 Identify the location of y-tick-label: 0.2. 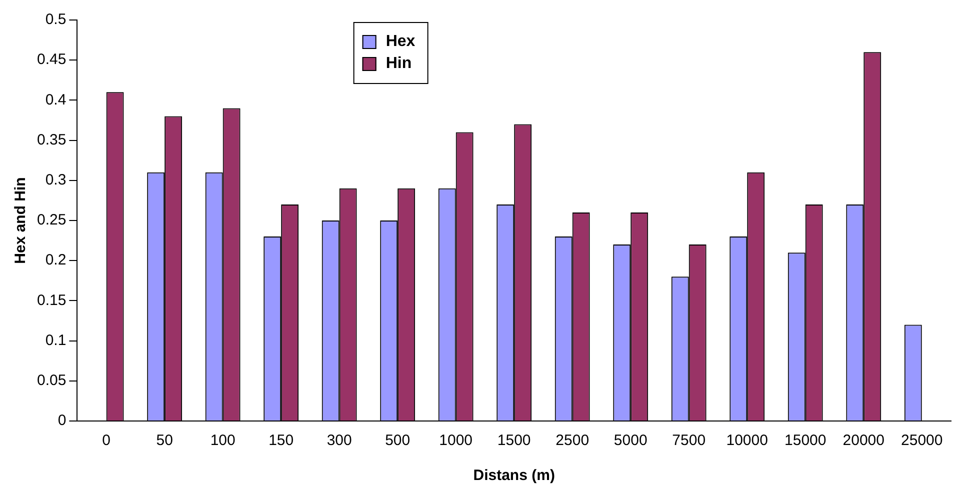
(55, 260).